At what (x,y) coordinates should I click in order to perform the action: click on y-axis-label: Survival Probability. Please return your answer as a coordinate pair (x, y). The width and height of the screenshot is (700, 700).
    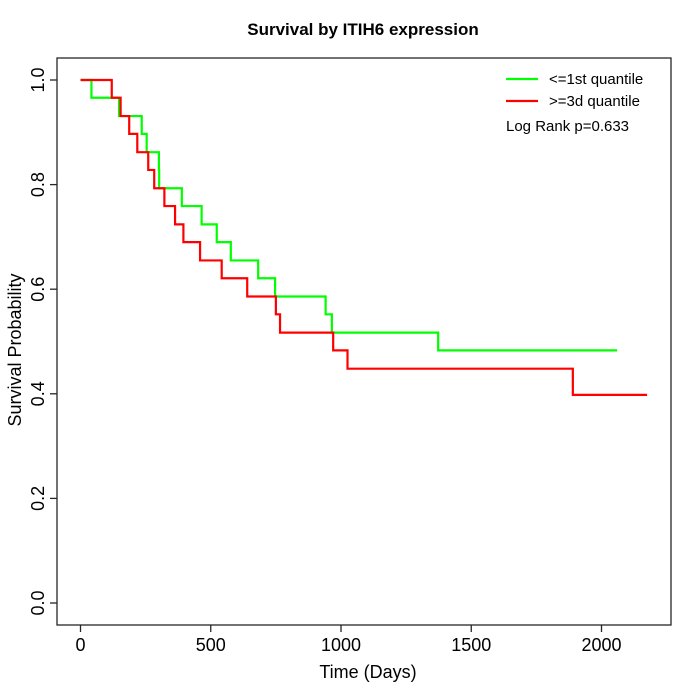
    Looking at the image, I should click on (15, 349).